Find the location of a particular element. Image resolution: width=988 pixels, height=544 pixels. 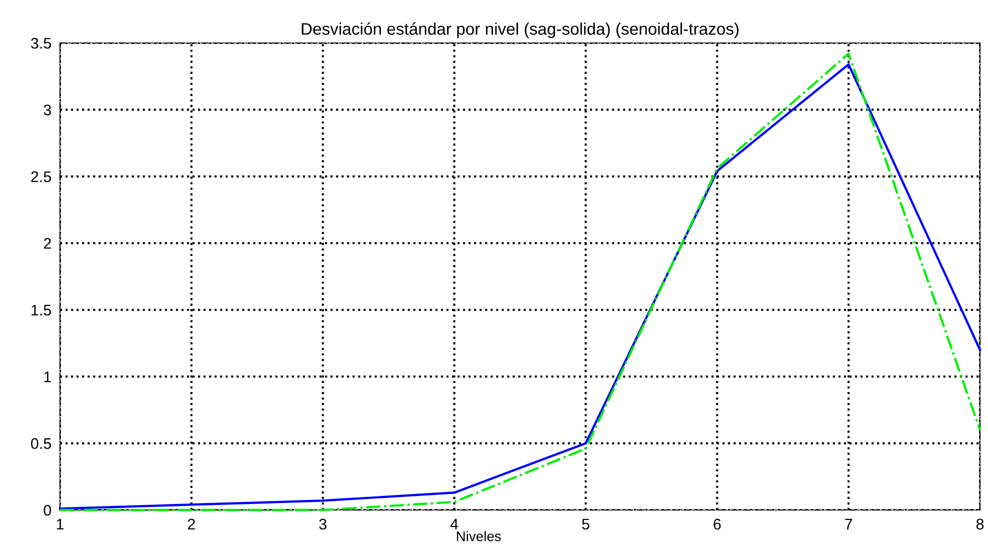

x-tick-label: 5 is located at coordinates (586, 524).